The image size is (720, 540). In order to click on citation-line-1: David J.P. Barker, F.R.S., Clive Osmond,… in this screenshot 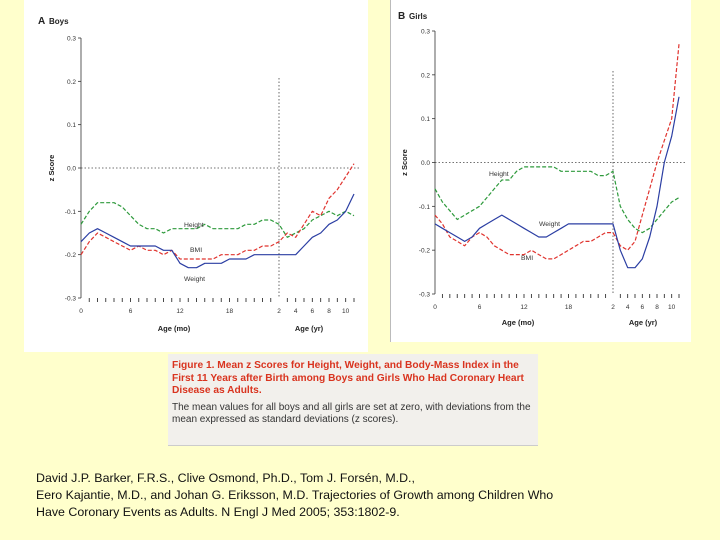, I will do `click(225, 478)`.